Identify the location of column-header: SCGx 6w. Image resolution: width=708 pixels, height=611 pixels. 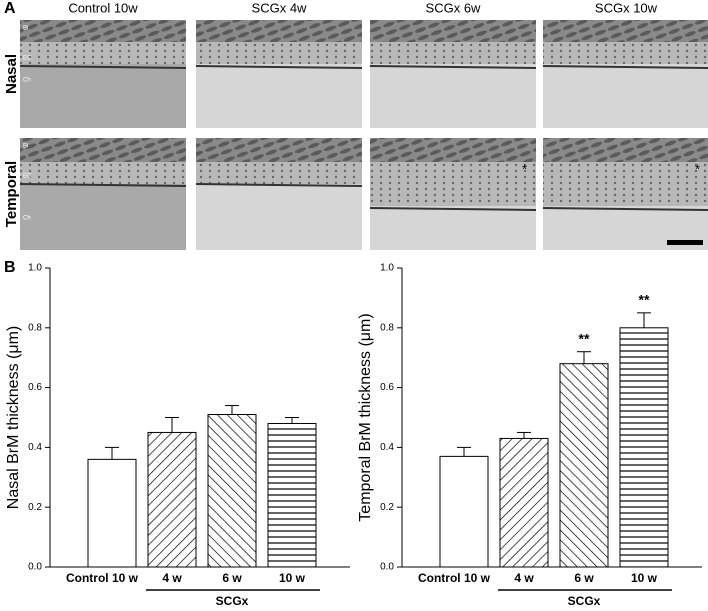
(454, 7).